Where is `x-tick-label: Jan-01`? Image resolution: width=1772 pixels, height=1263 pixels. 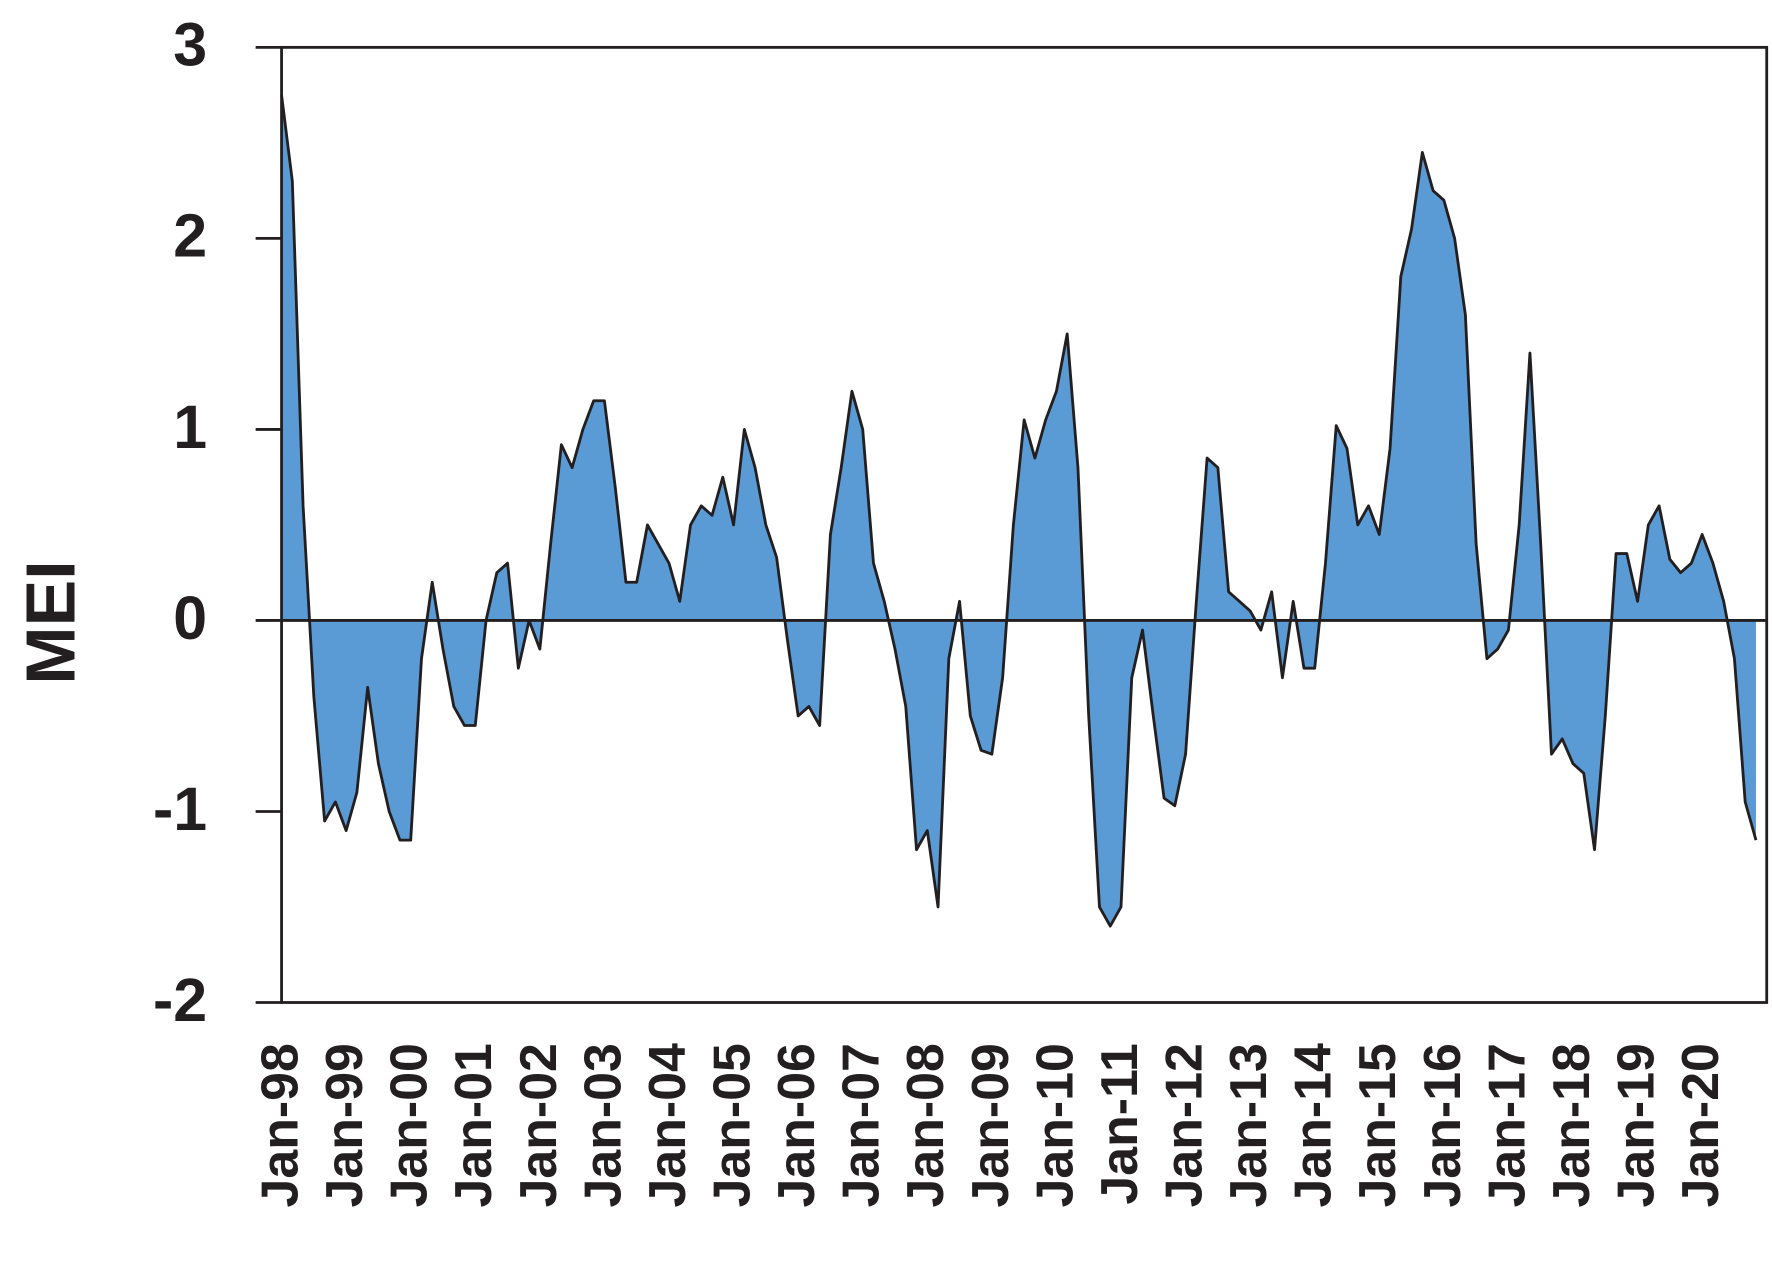
x-tick-label: Jan-01 is located at coordinates (473, 1125).